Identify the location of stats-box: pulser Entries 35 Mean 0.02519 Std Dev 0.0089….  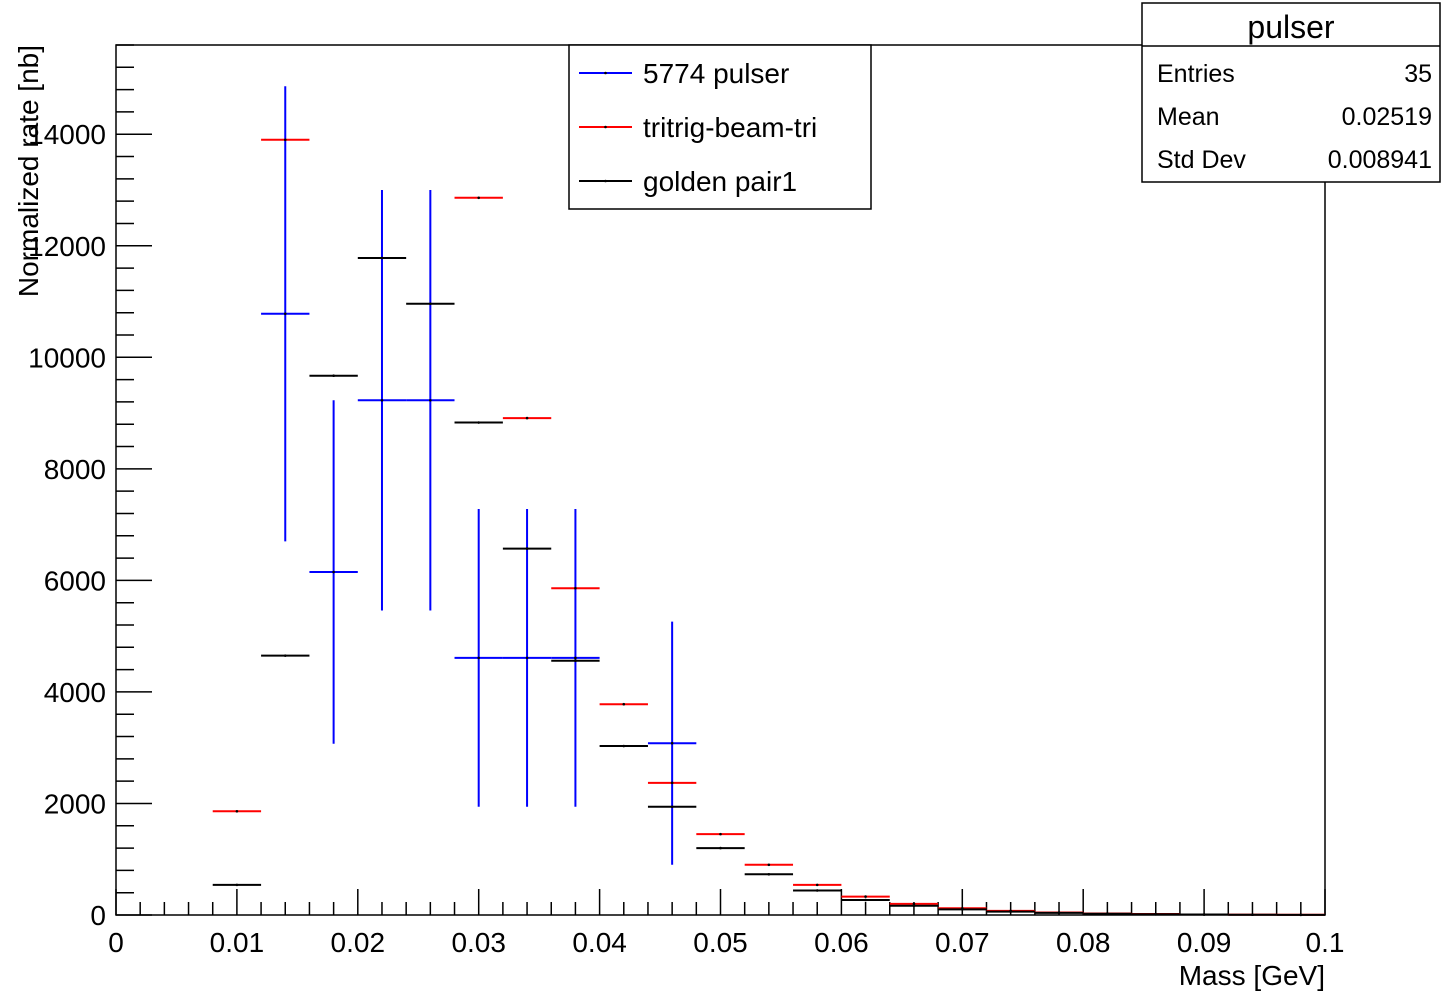
(1291, 92).